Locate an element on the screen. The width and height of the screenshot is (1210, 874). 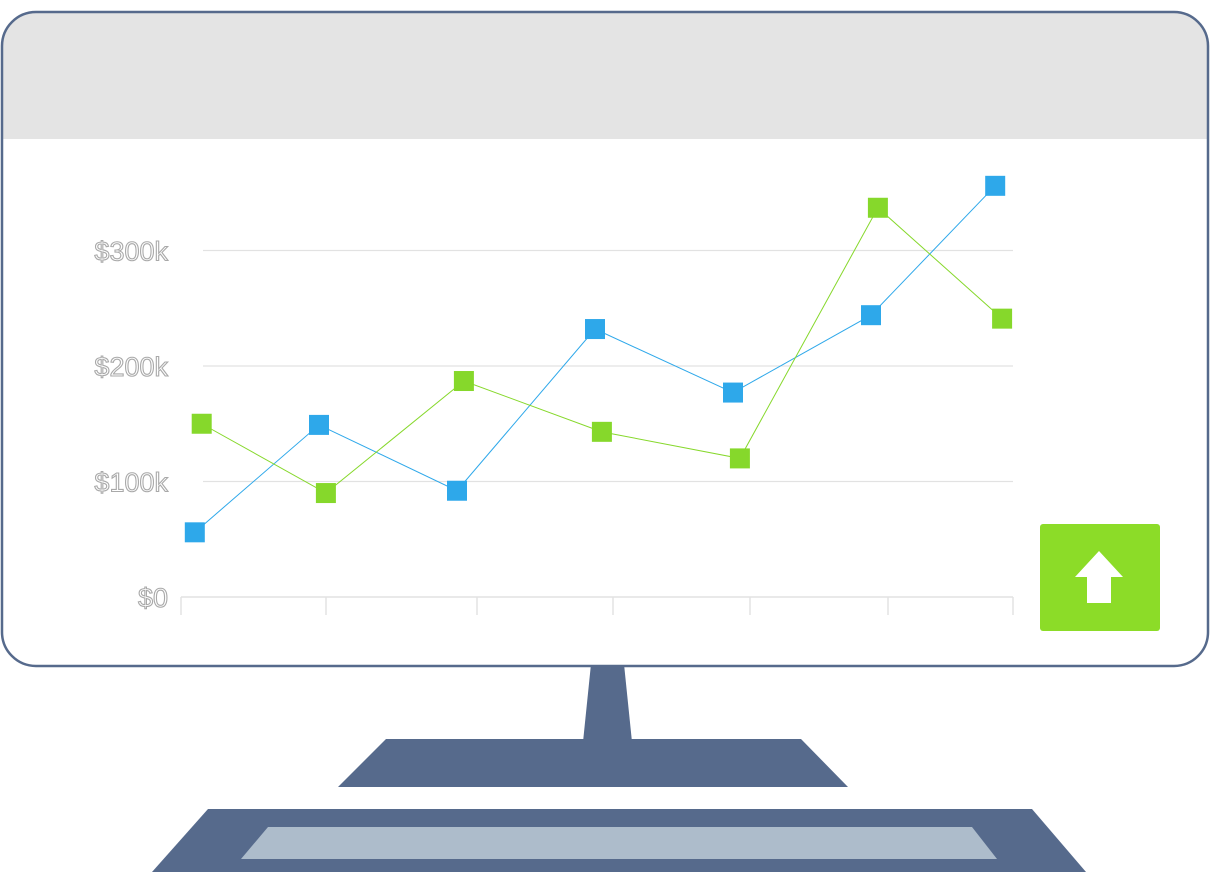
y-tick-label: $0 is located at coordinates (153, 598).